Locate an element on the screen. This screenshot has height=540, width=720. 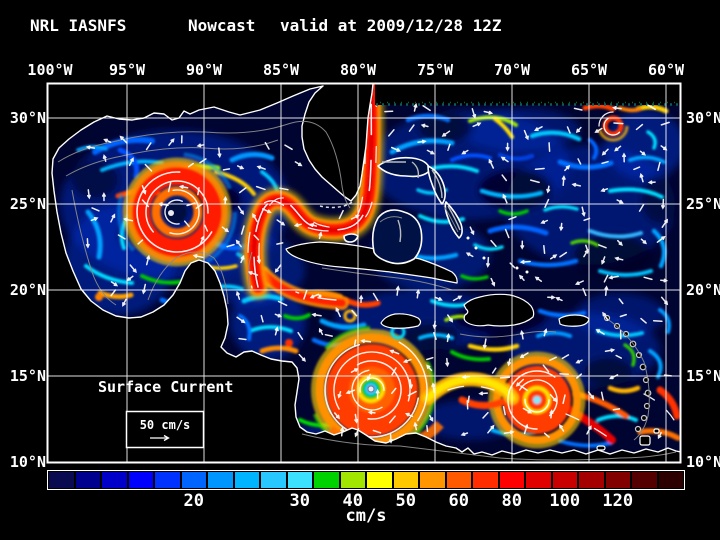
scale-legend-label: 50 cm/s is located at coordinates (165, 425).